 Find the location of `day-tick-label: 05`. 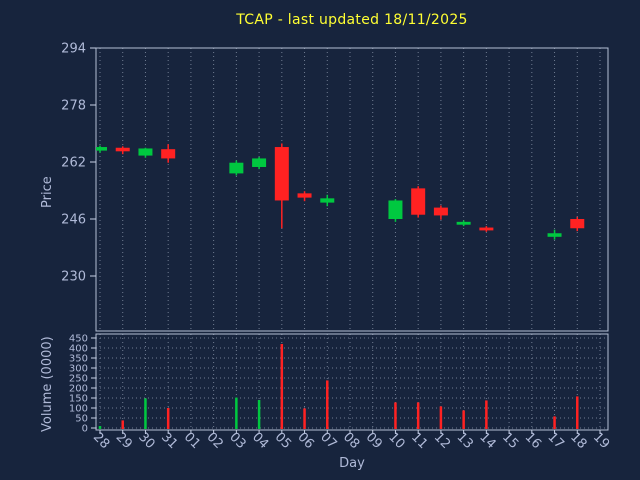

day-tick-label: 05 is located at coordinates (283, 441).